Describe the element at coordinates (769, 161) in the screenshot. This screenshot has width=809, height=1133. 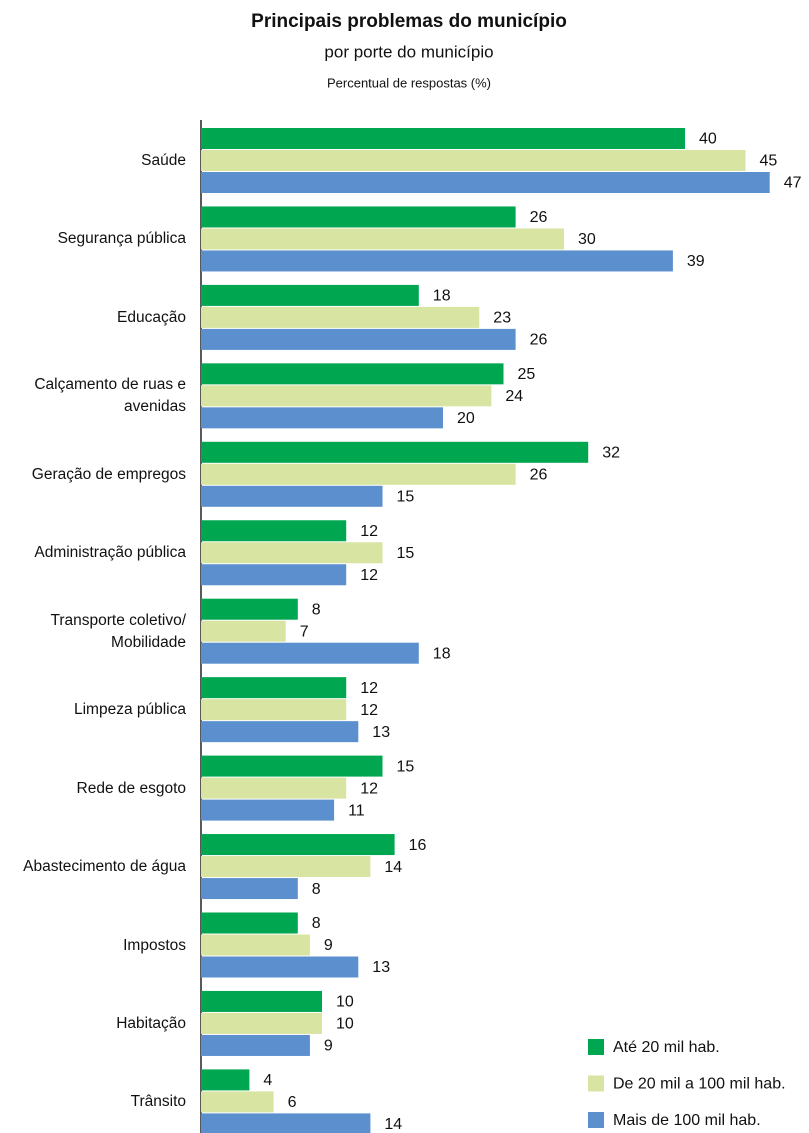
I see `value-label: 45` at that location.